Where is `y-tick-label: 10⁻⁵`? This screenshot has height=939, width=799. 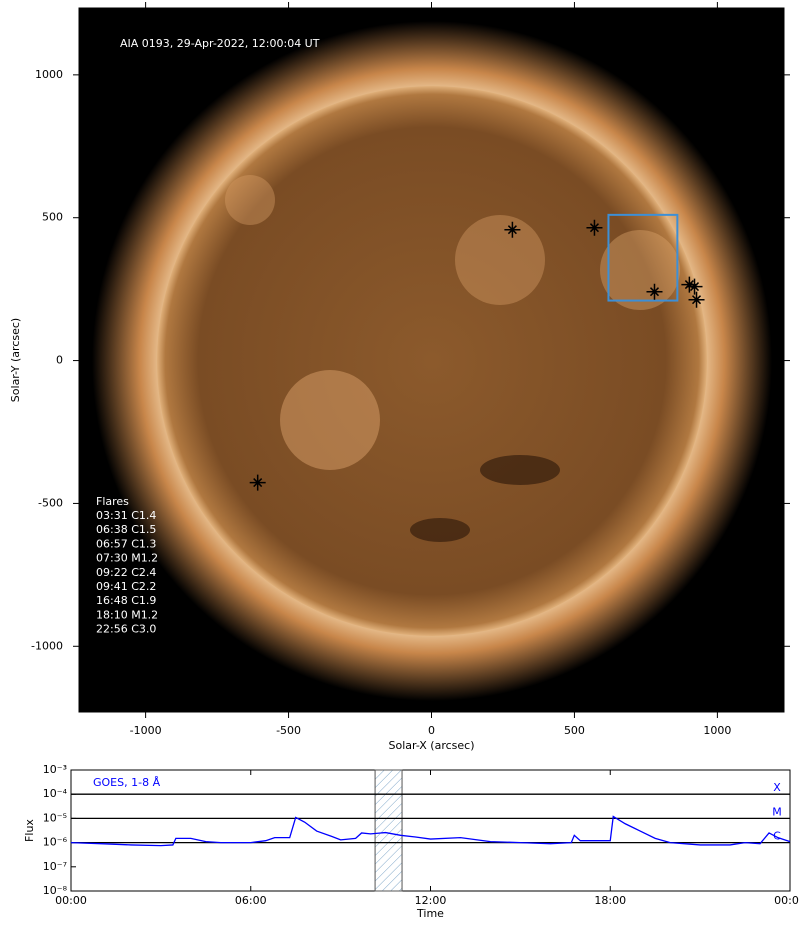 y-tick-label: 10⁻⁵ is located at coordinates (55, 817).